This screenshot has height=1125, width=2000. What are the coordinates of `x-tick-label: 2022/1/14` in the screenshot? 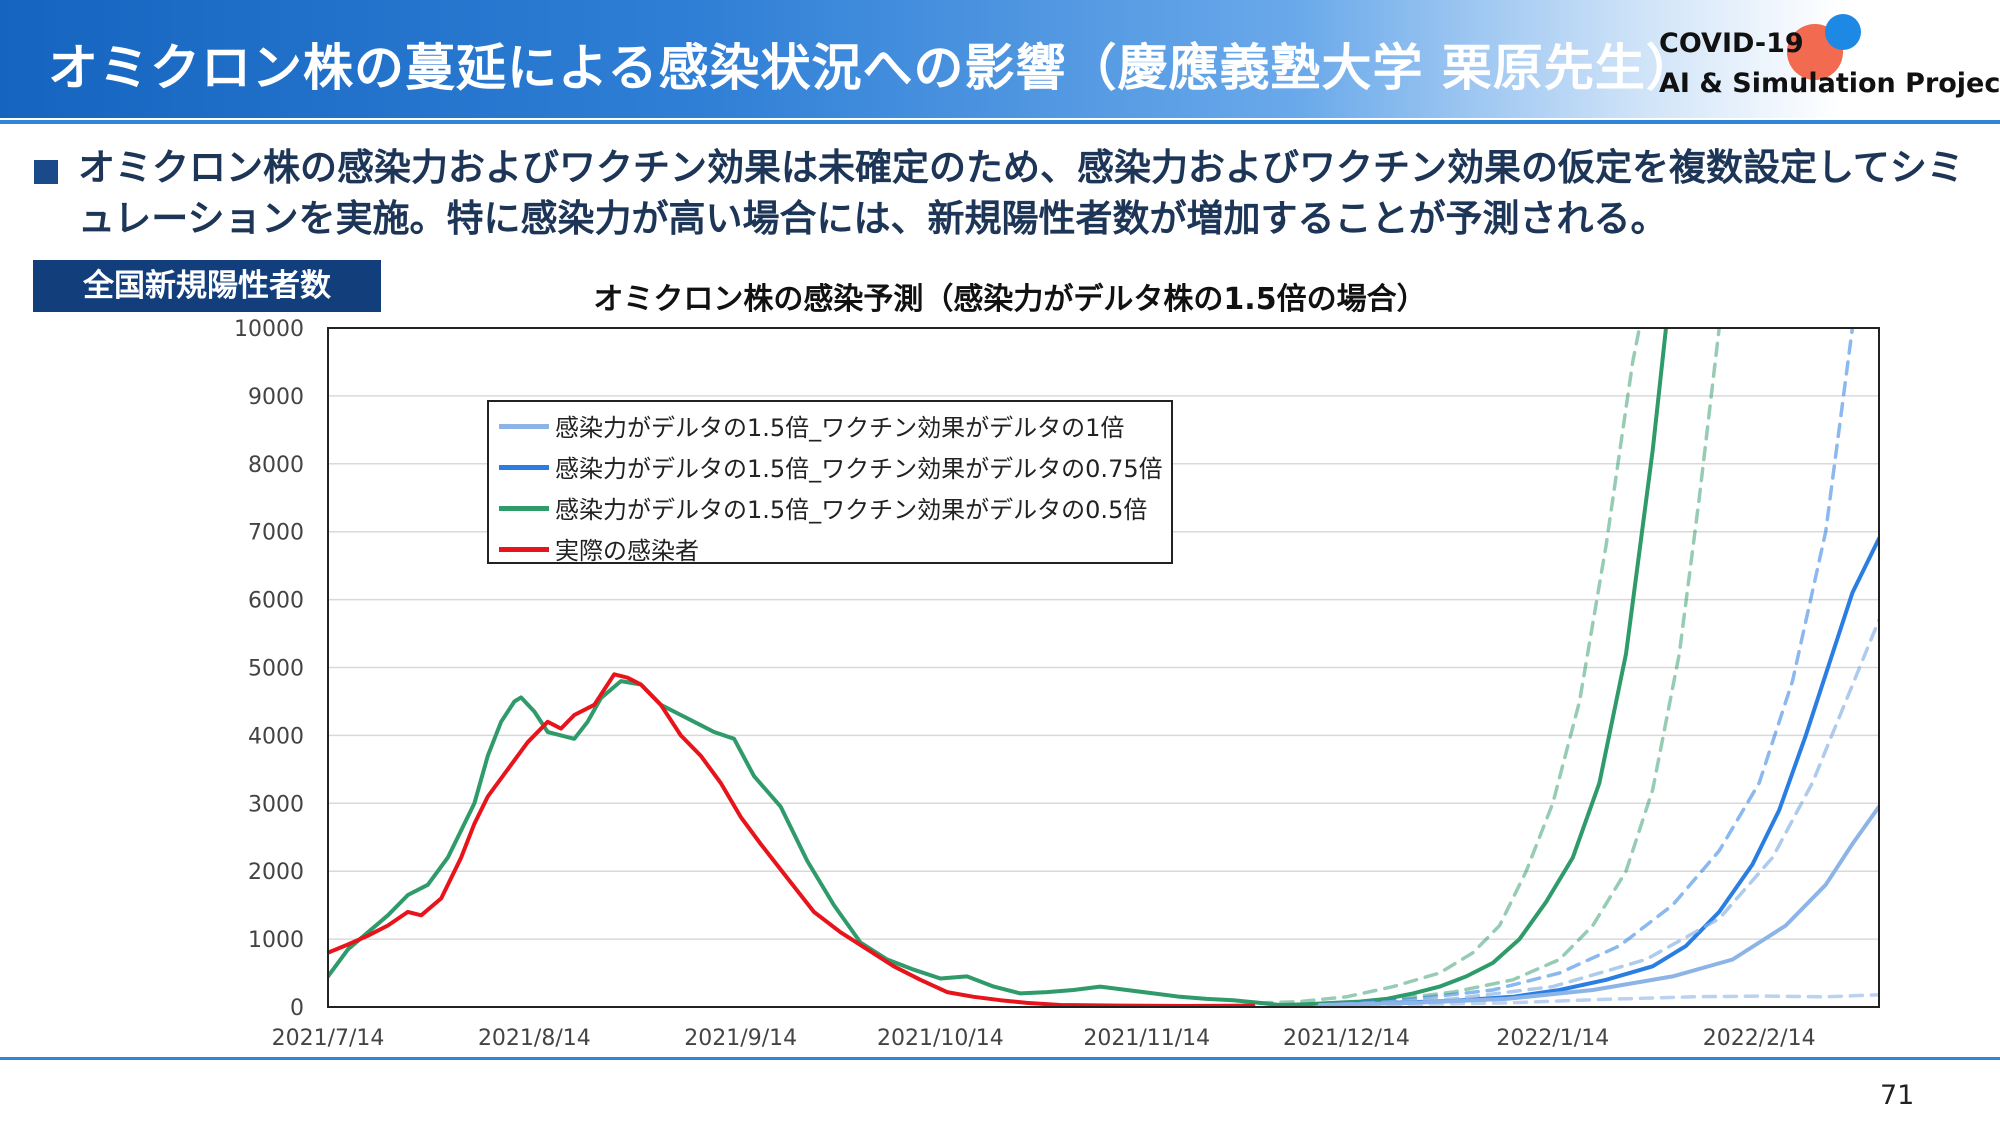 It's located at (1552, 1038).